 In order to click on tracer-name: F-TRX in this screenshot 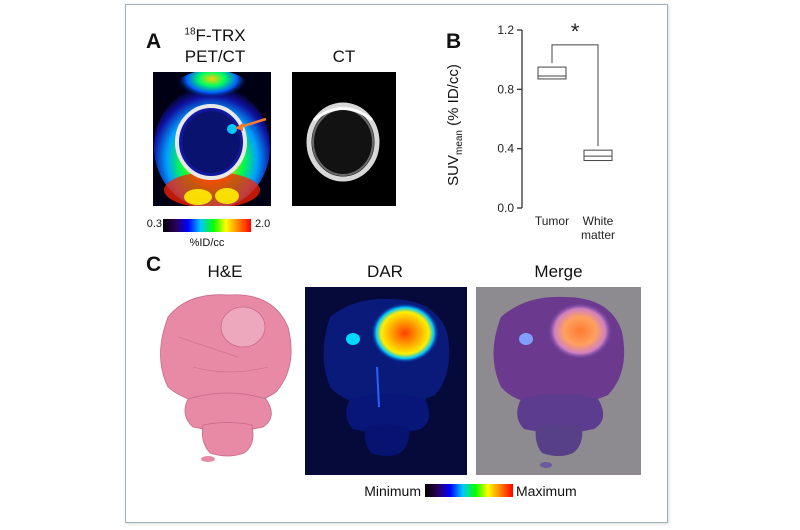, I will do `click(220, 35)`.